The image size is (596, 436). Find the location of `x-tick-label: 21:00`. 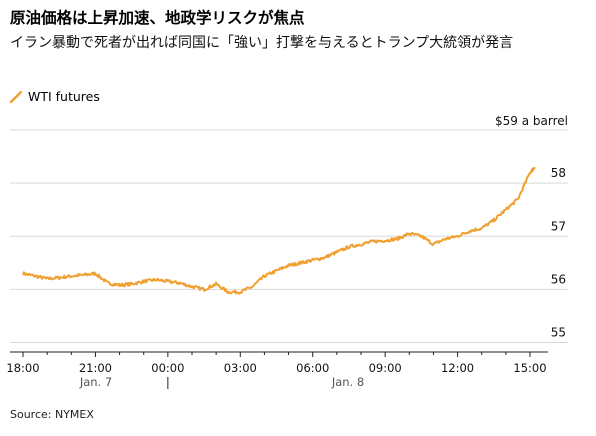

x-tick-label: 21:00 is located at coordinates (95, 368).